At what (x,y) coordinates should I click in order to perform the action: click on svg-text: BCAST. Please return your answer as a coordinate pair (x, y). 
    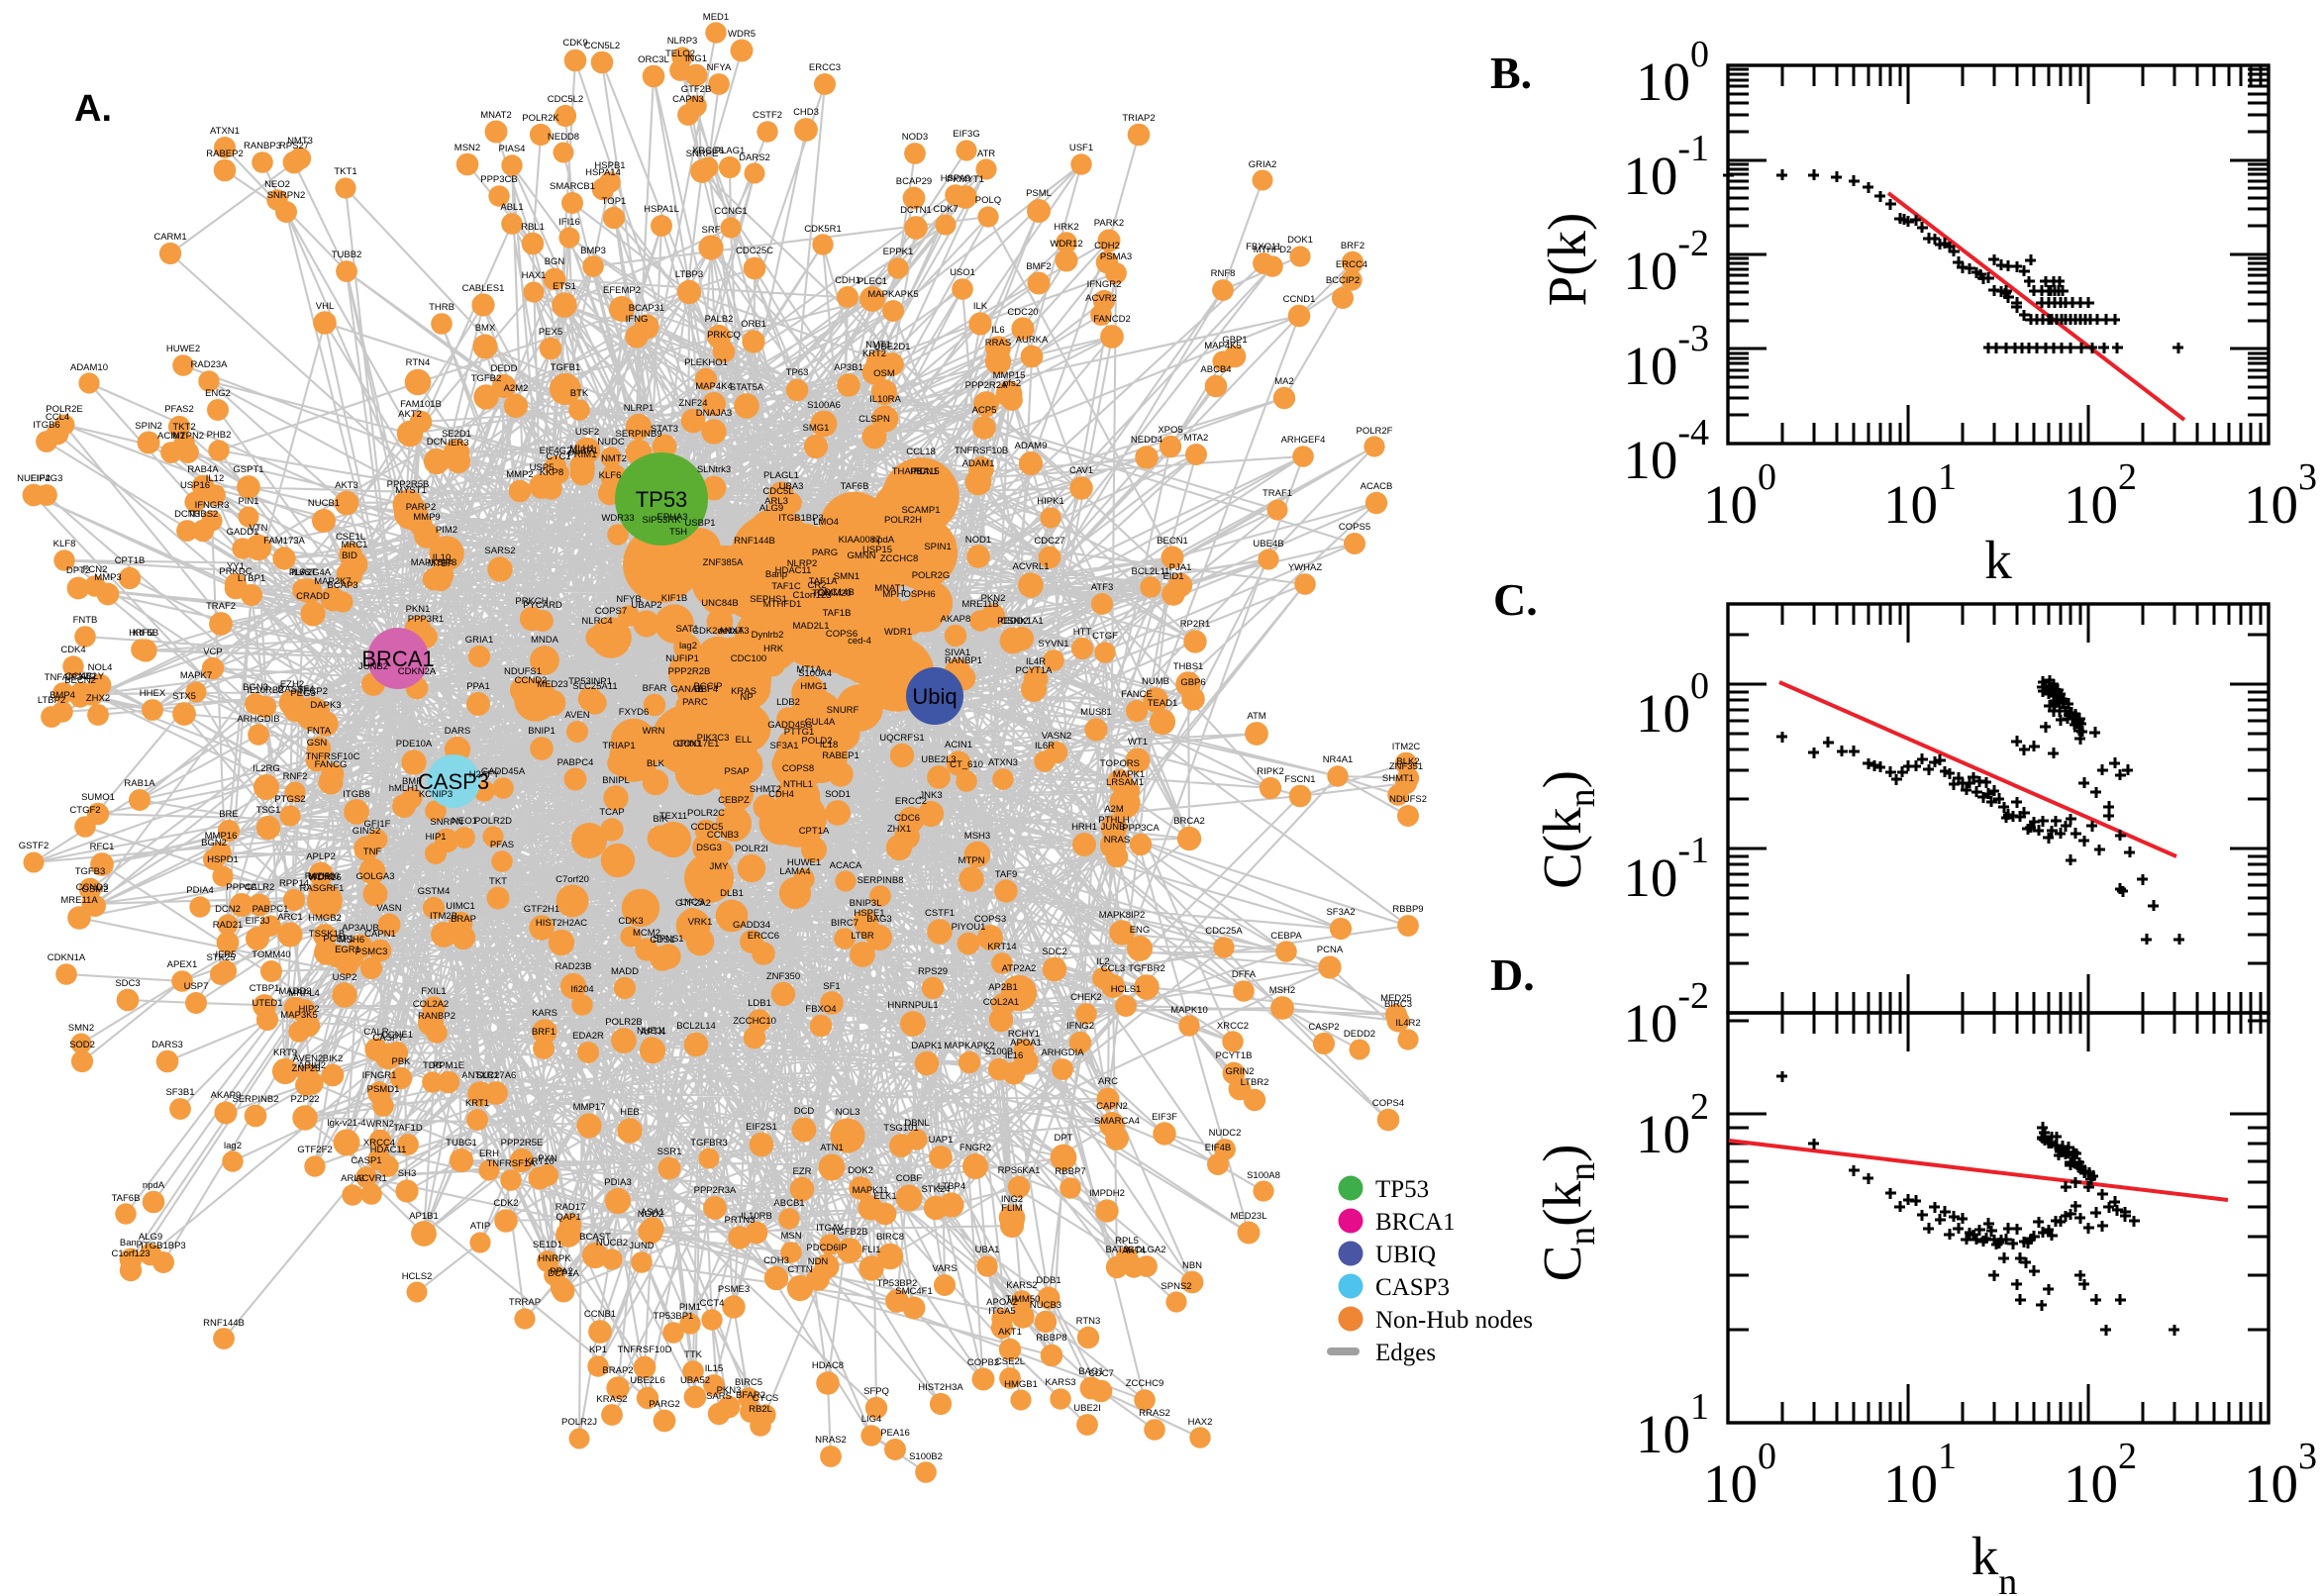
    Looking at the image, I should click on (595, 1237).